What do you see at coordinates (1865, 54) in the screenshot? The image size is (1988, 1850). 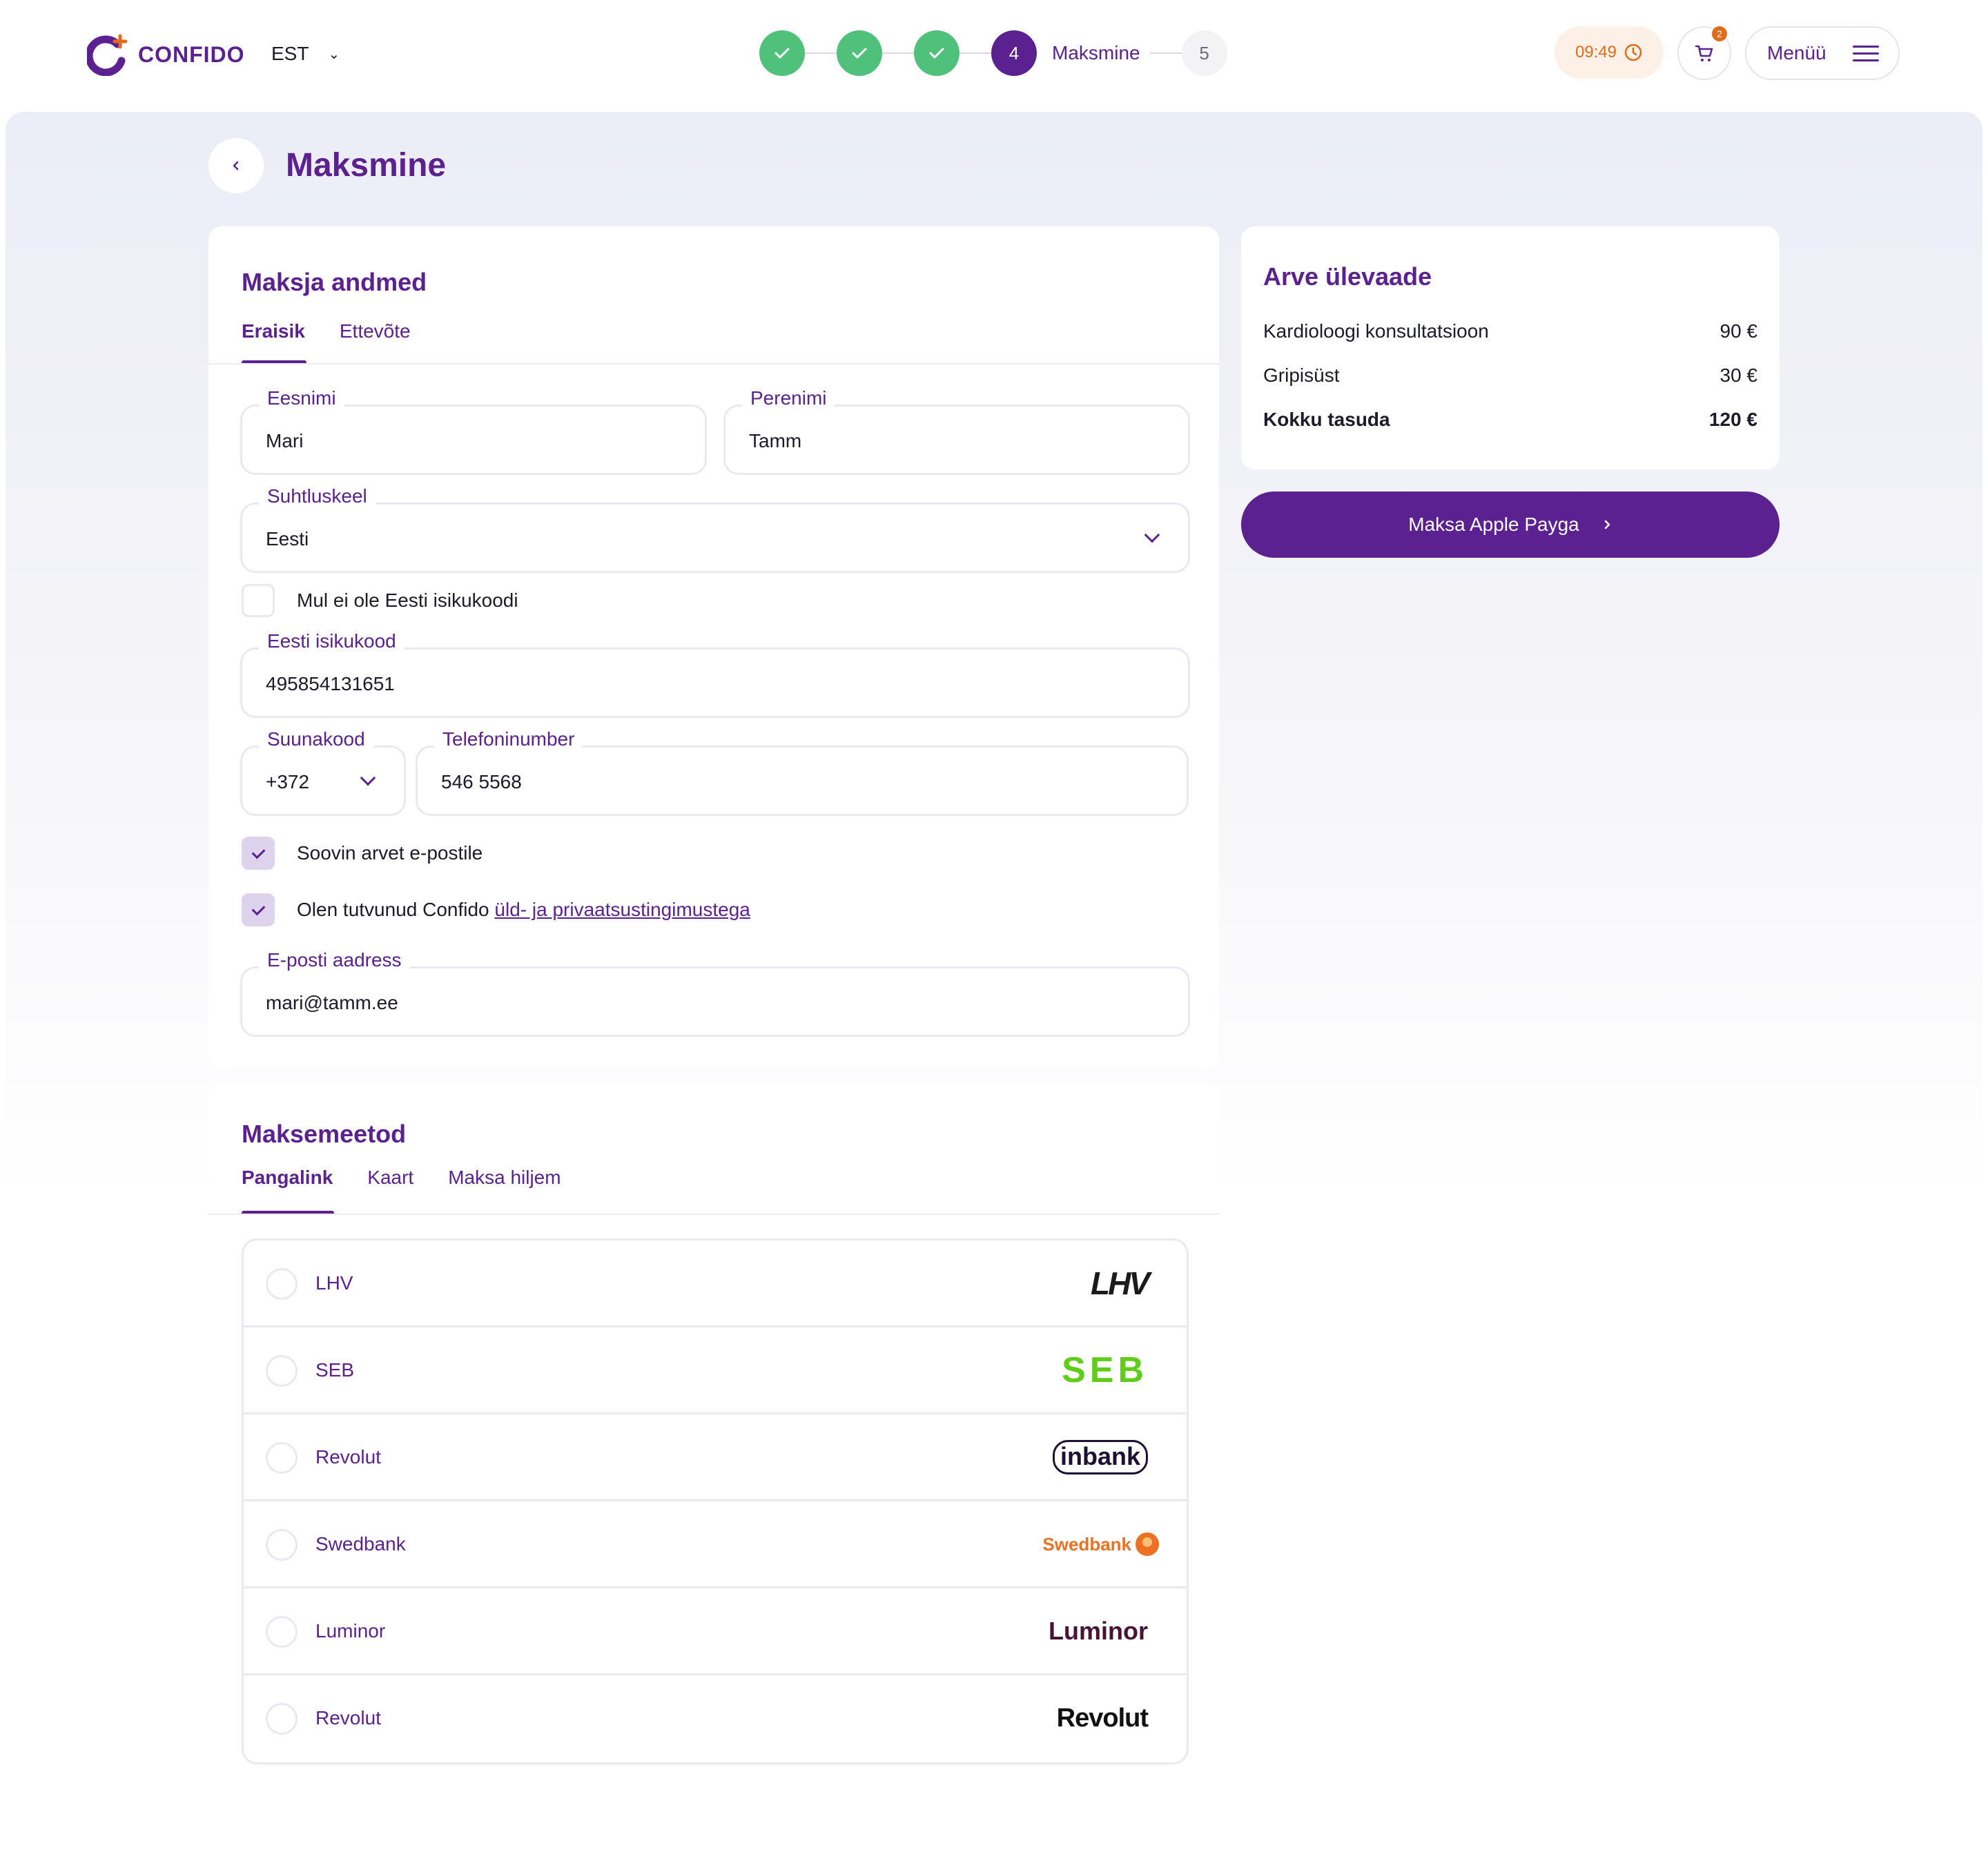 I see `hamburger-icon` at bounding box center [1865, 54].